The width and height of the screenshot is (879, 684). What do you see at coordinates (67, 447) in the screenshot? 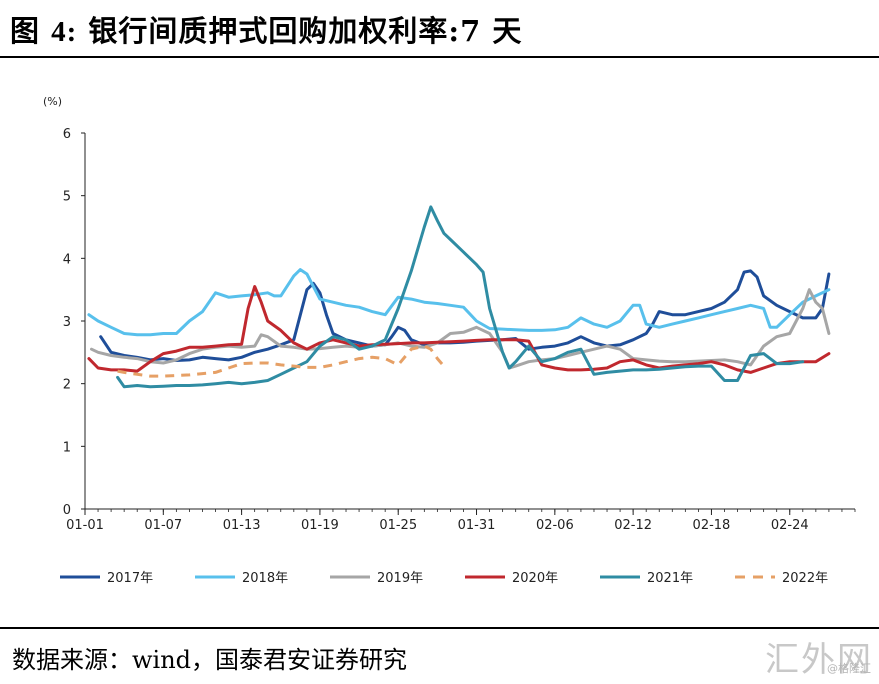
I see `y-tick-label: 1` at bounding box center [67, 447].